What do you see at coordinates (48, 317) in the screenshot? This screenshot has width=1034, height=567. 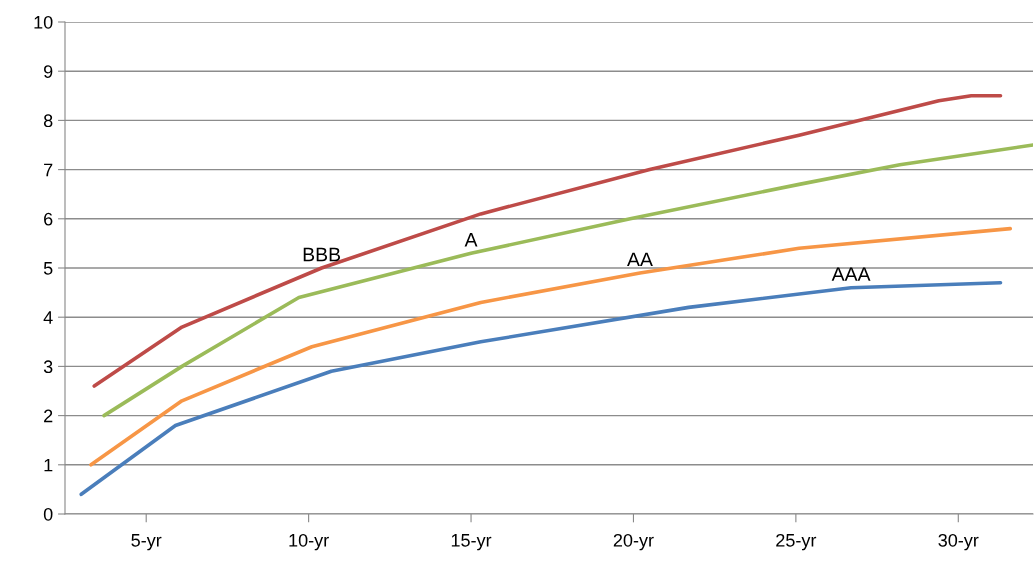 I see `y-tick-label: 4` at bounding box center [48, 317].